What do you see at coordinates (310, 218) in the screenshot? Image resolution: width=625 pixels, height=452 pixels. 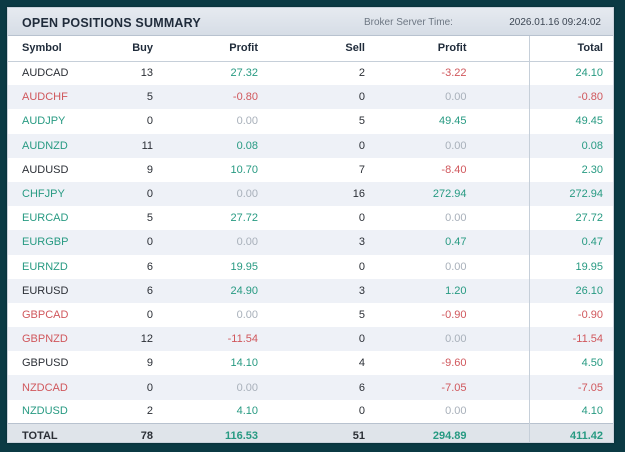 I see `table-row: EURCAD 5 27.72 0 0.00 27.72` at bounding box center [310, 218].